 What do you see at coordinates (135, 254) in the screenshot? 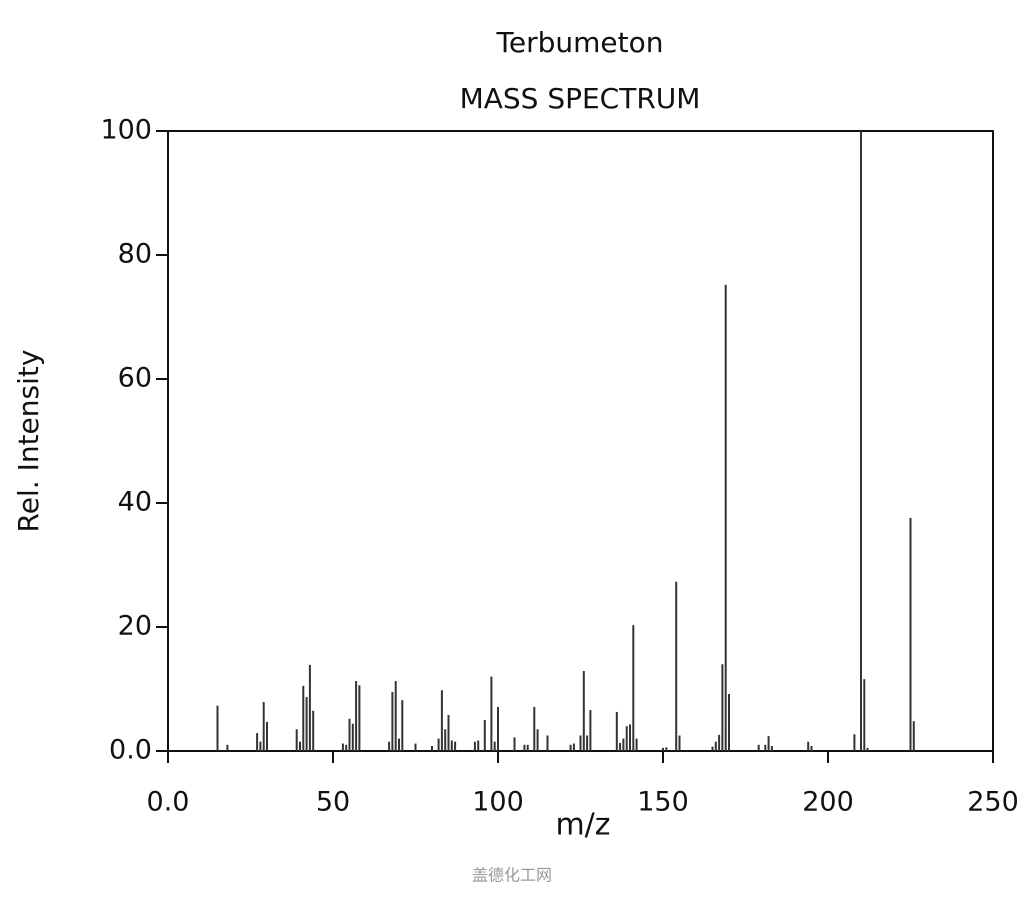
I see `y-tick-label: 80` at bounding box center [135, 254].